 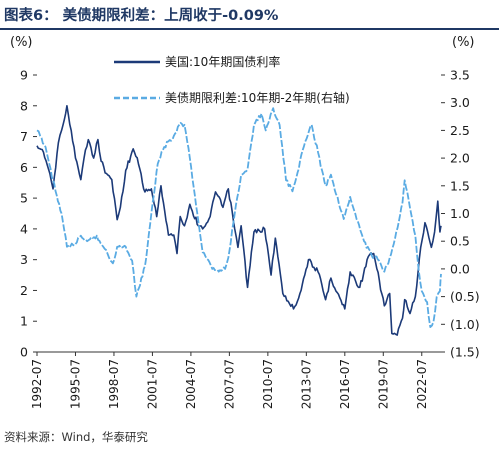 I want to click on left-axis-unit: (%), so click(x=21, y=42).